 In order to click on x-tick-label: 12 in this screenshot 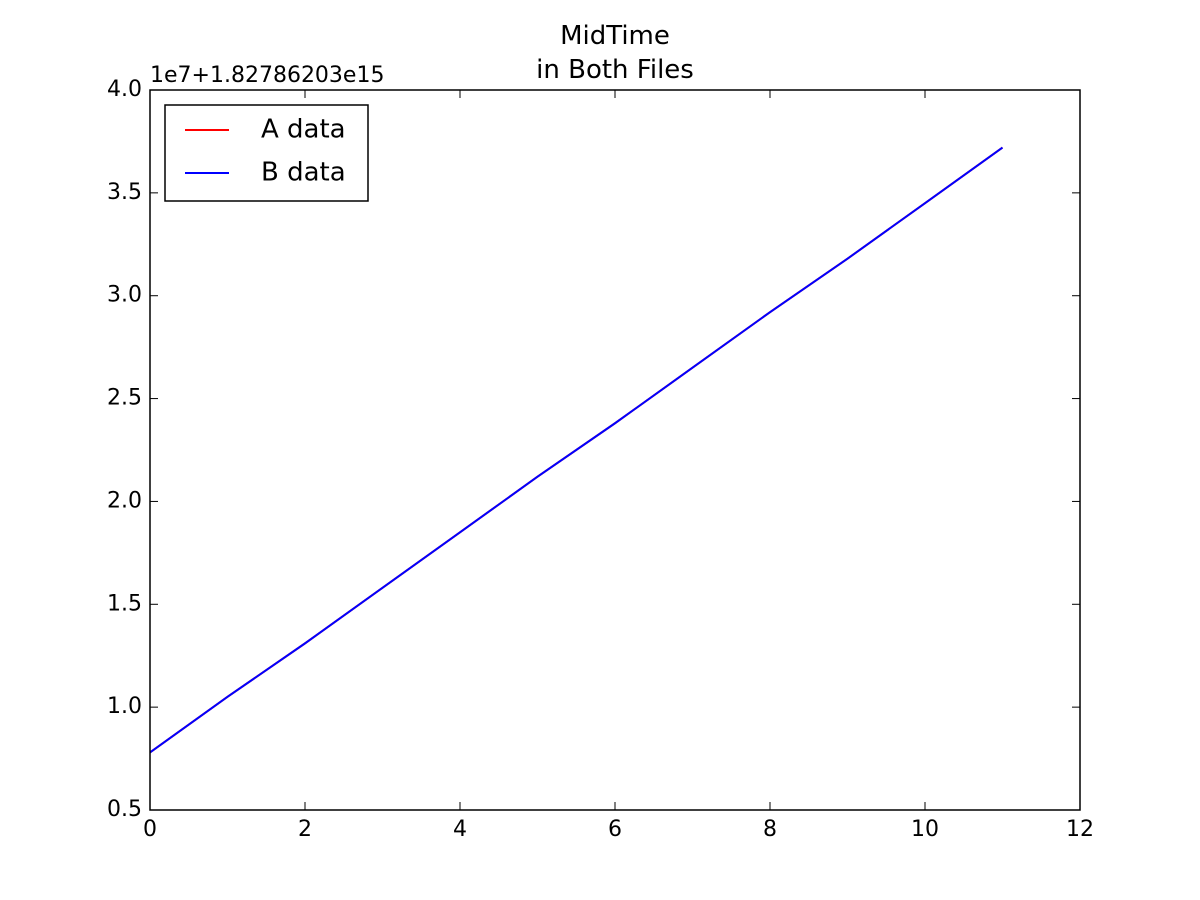, I will do `click(1080, 829)`.